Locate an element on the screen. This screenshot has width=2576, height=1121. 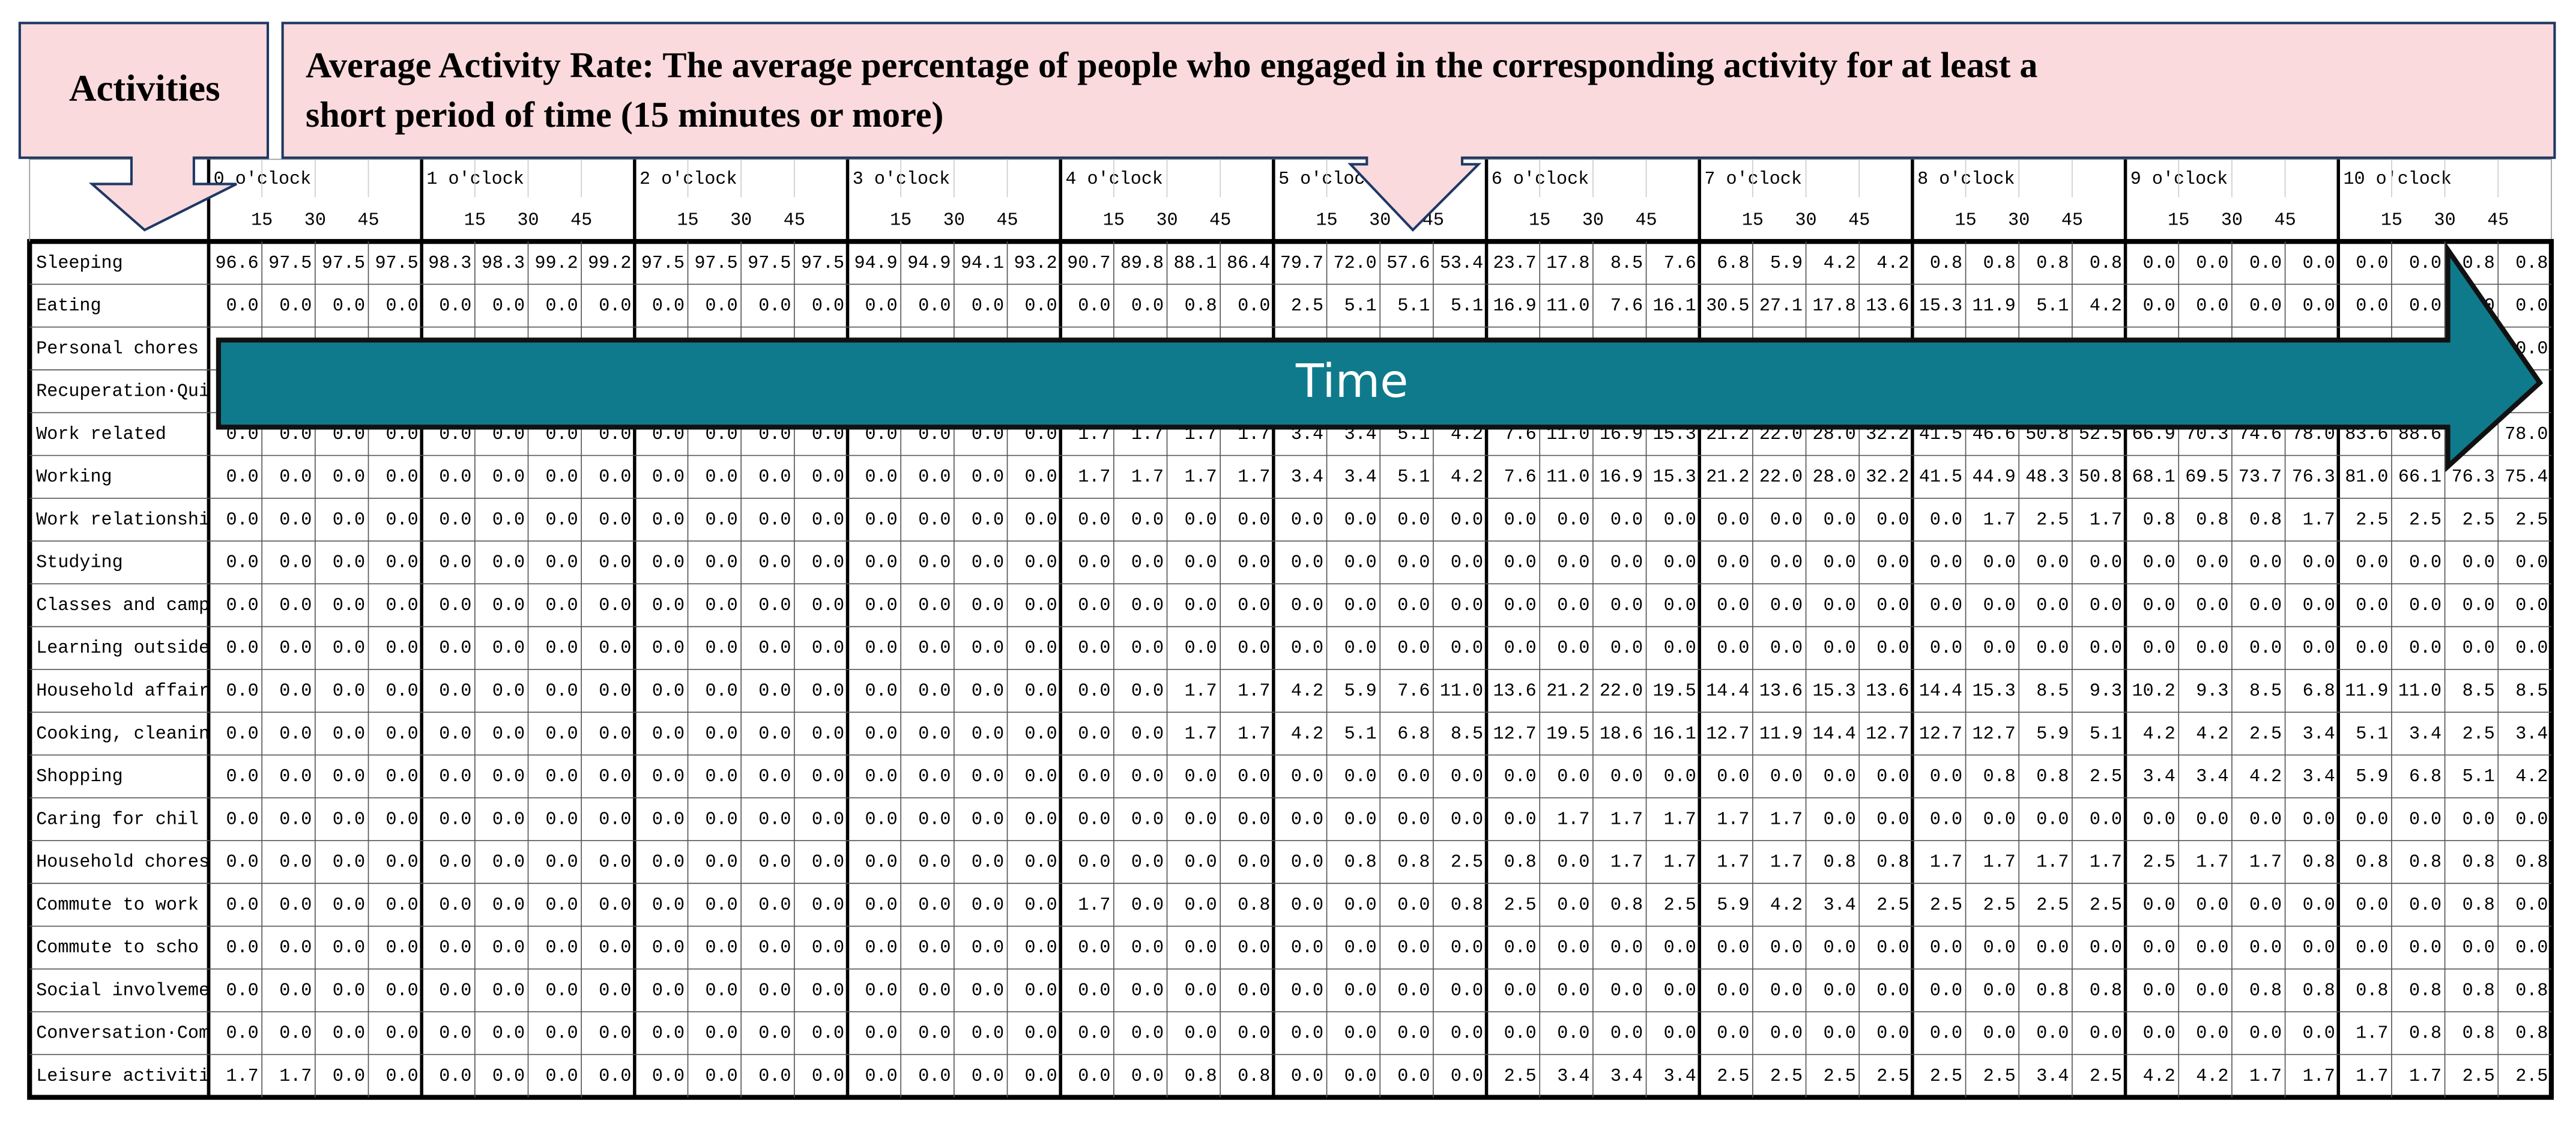
row-label: Working is located at coordinates (74, 478).